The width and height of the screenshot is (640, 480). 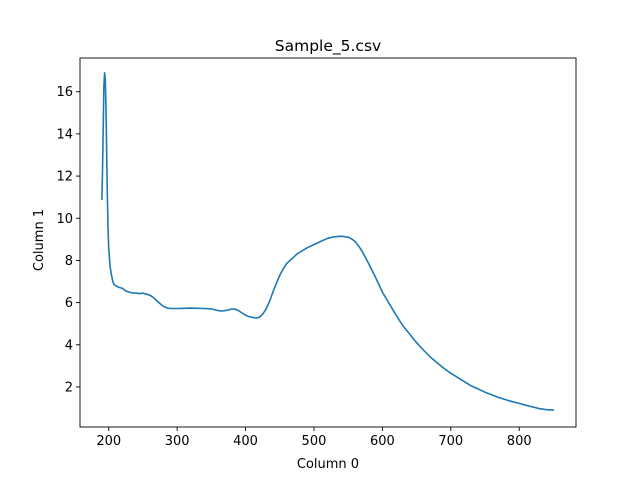 I want to click on x-tick-label-300: 300, so click(x=177, y=441).